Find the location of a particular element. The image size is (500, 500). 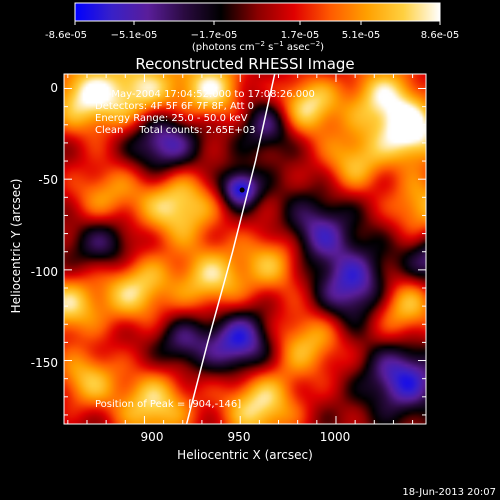

x-tick-1000: 1000 is located at coordinates (335, 437).